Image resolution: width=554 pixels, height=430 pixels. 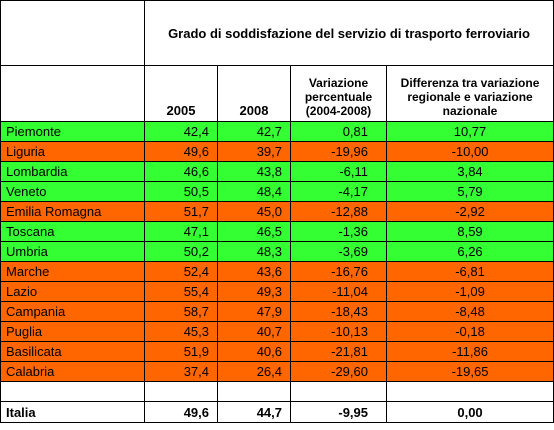 What do you see at coordinates (181, 291) in the screenshot?
I see `value-2005: 55,4` at bounding box center [181, 291].